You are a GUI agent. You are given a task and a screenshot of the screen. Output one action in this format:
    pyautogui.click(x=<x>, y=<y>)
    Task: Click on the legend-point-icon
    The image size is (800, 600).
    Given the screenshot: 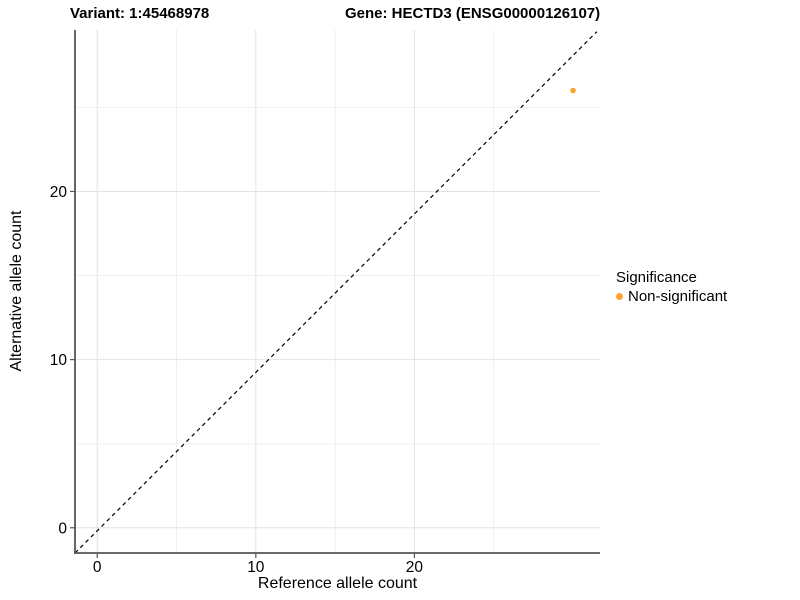 What is the action you would take?
    pyautogui.click(x=619, y=296)
    